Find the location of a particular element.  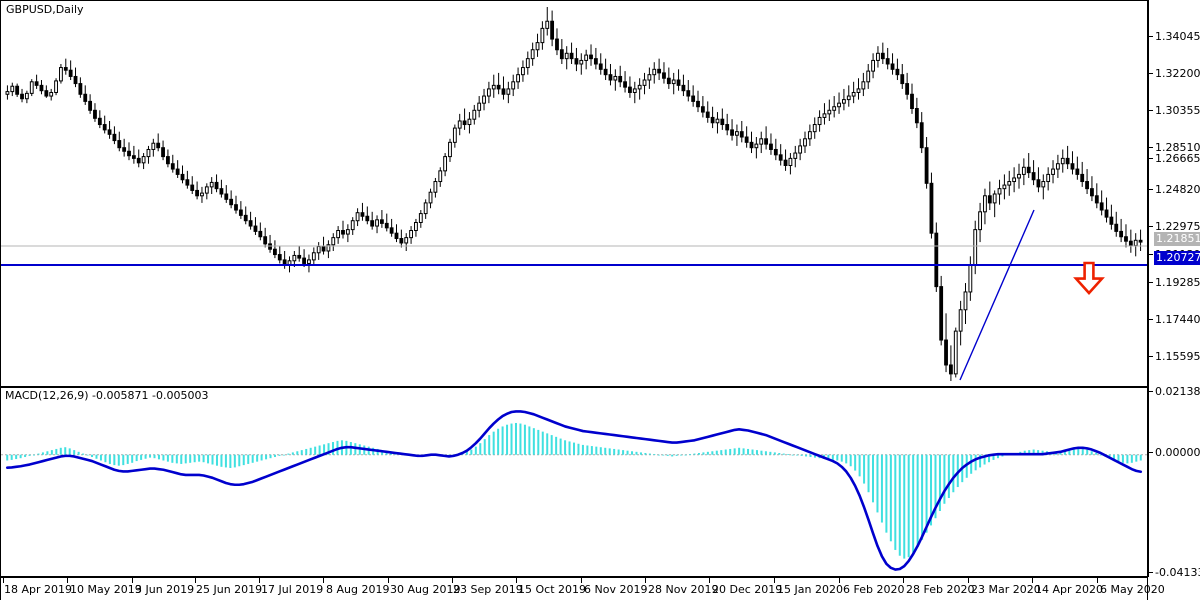

macd-tick-label: 0.000000 is located at coordinates (1174, 453).